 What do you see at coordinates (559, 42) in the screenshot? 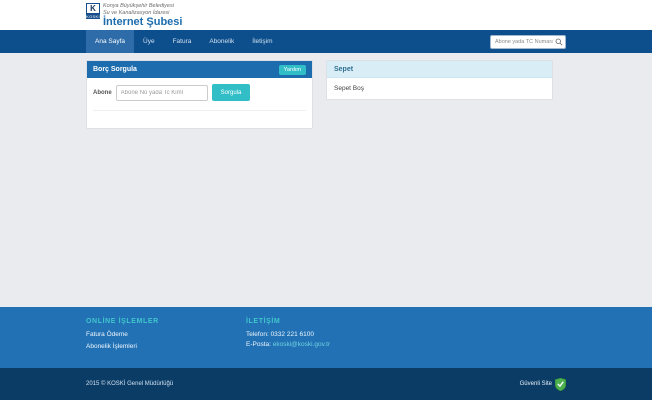
I see `search-icon` at bounding box center [559, 42].